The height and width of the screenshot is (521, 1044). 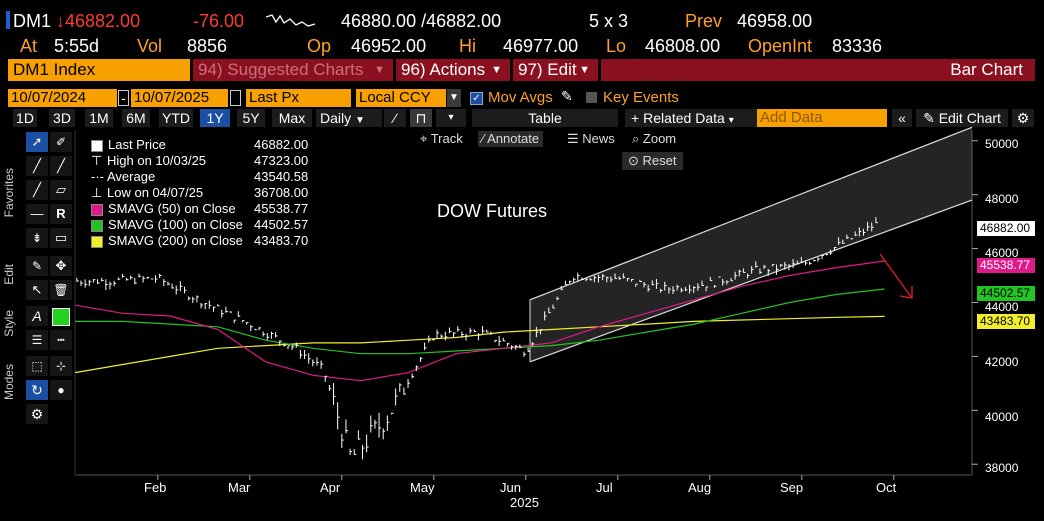 I want to click on period-1y: 1Y, so click(x=215, y=118).